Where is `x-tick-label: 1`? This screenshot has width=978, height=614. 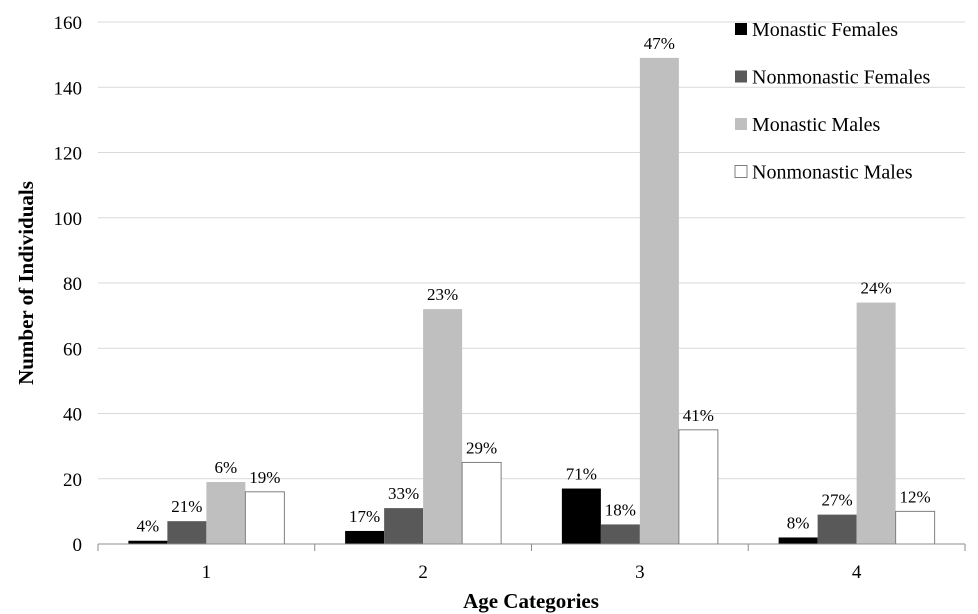
x-tick-label: 1 is located at coordinates (207, 572).